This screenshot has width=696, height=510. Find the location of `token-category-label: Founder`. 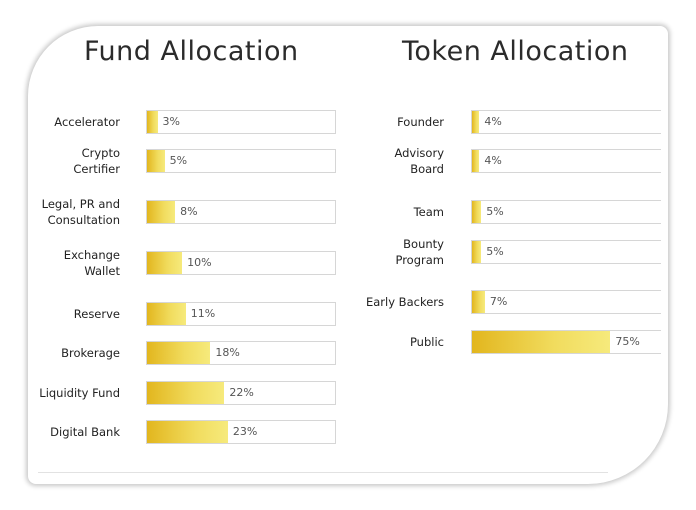

token-category-label: Founder is located at coordinates (420, 122).